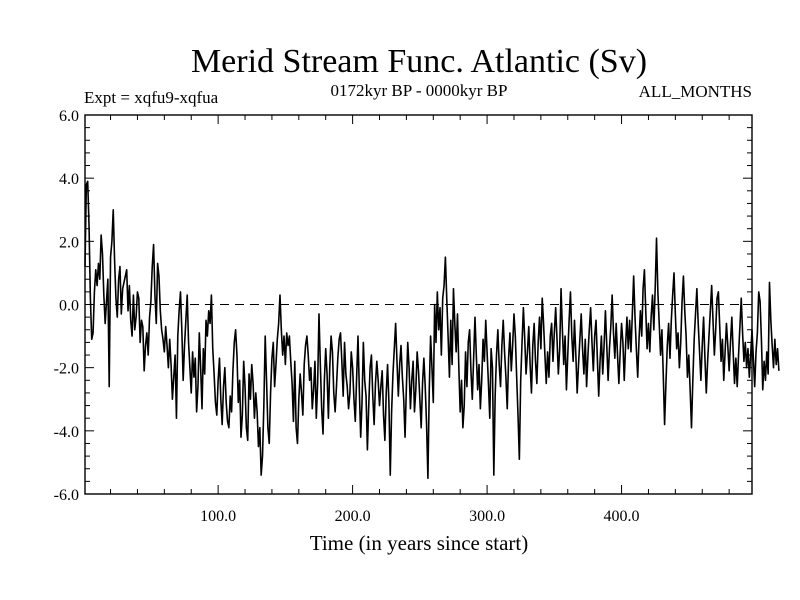 Image resolution: width=800 pixels, height=600 pixels. What do you see at coordinates (419, 90) in the screenshot?
I see `time-range-label: 0172kyr BP - 0000kyr BP` at bounding box center [419, 90].